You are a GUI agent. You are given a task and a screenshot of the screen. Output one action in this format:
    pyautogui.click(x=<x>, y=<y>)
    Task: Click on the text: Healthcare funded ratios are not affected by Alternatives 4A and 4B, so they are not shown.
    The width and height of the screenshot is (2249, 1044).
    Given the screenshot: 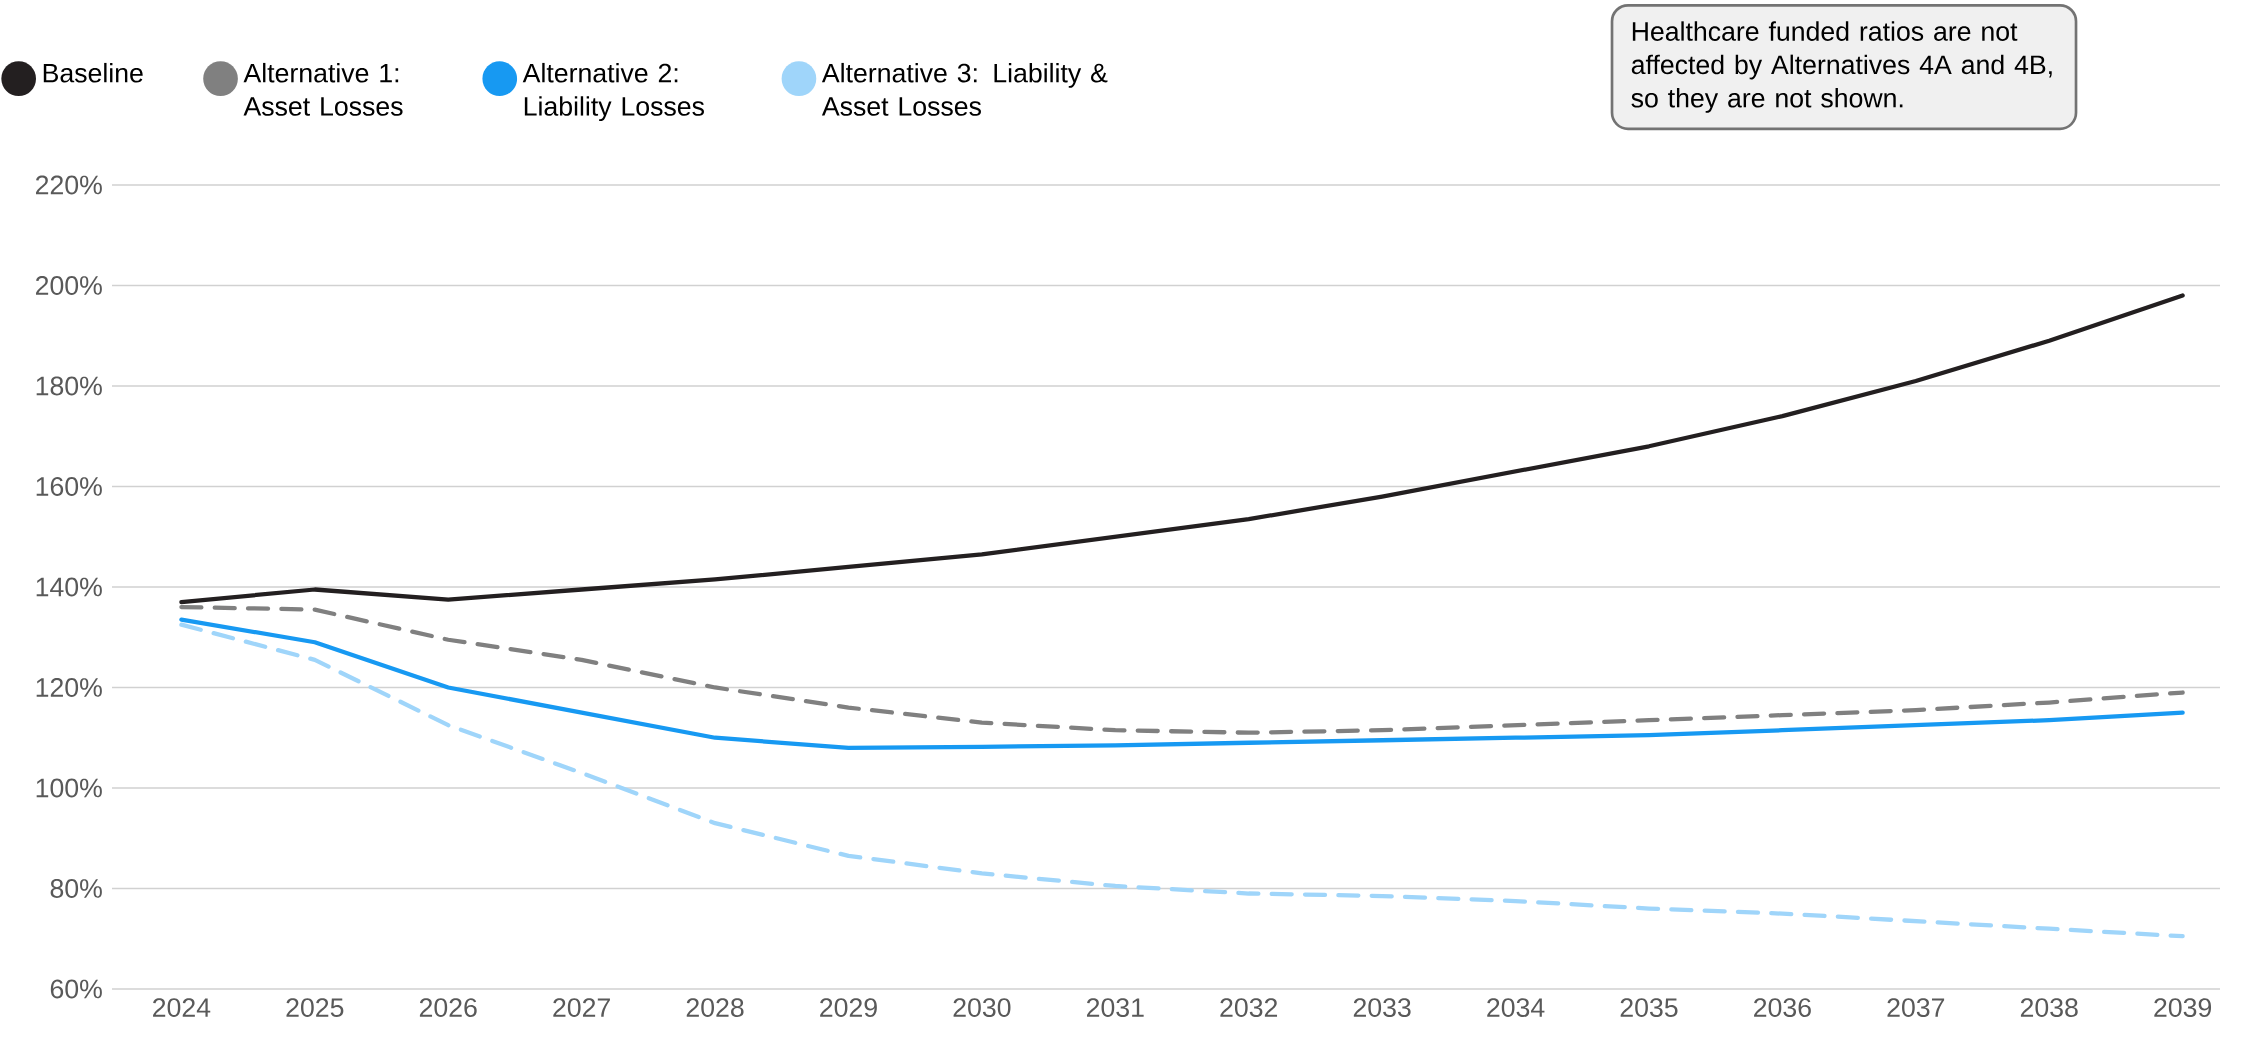 What is the action you would take?
    pyautogui.click(x=1841, y=67)
    